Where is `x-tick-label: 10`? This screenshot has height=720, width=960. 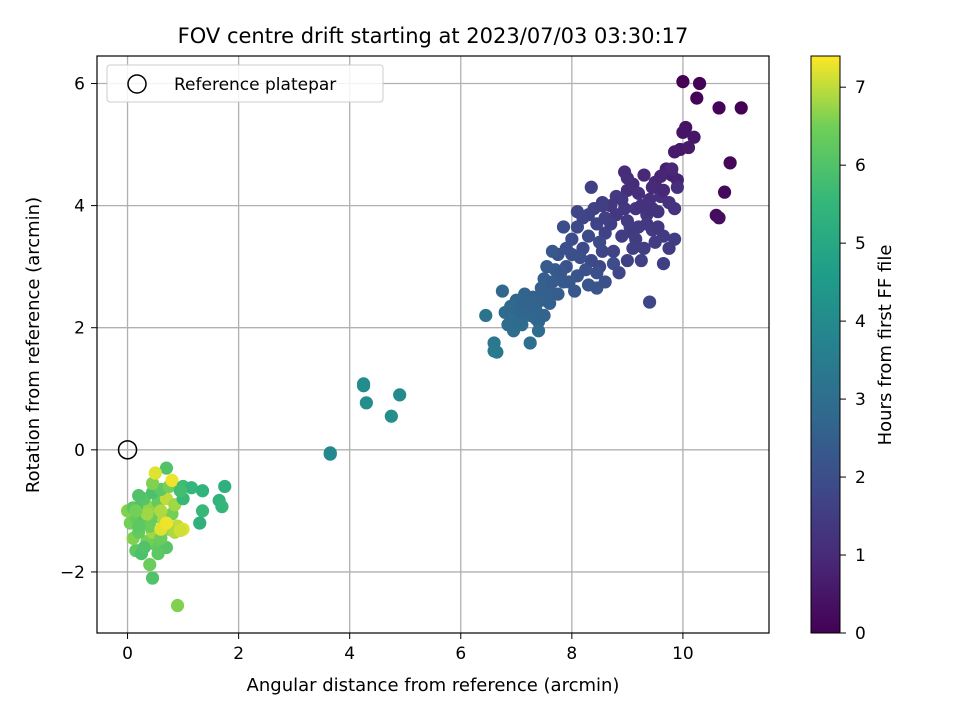 x-tick-label: 10 is located at coordinates (683, 654).